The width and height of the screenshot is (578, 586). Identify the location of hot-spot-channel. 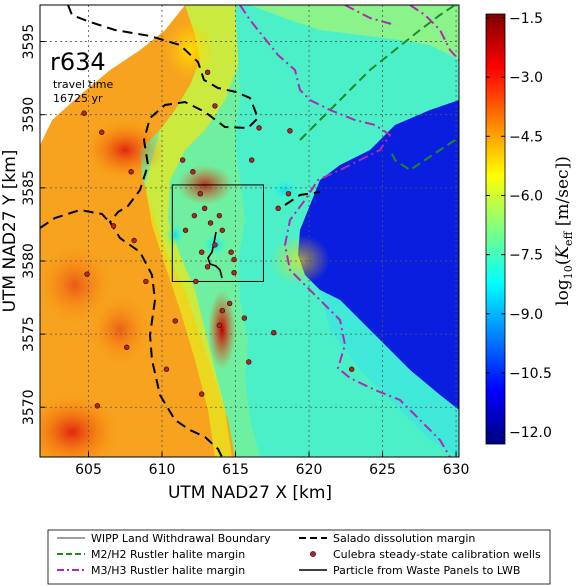
(222, 330).